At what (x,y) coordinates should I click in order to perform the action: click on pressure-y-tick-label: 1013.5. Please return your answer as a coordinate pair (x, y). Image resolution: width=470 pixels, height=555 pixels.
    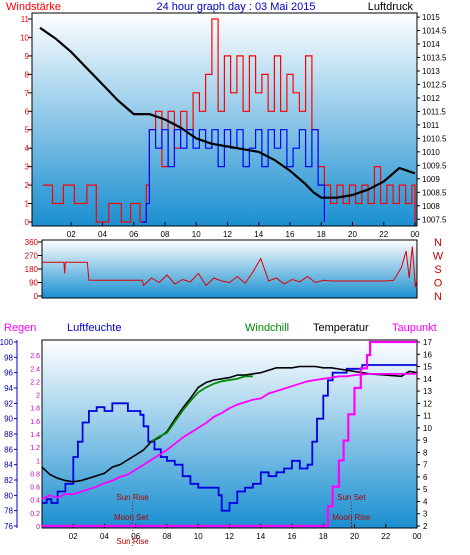
    Looking at the image, I should click on (434, 57).